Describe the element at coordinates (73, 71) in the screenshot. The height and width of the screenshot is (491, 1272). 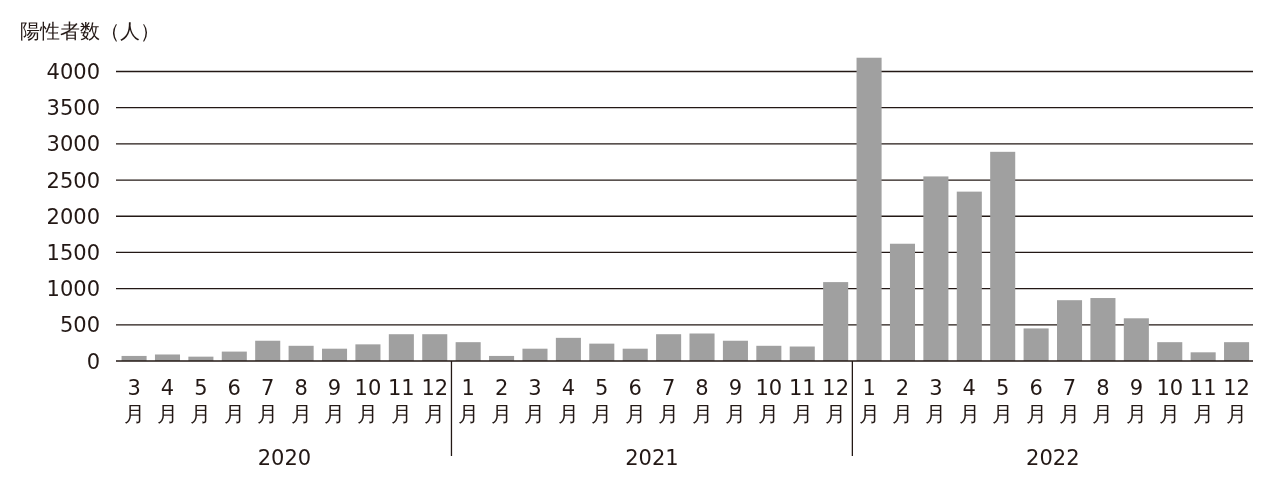
I see `y-tick-label: 4000` at that location.